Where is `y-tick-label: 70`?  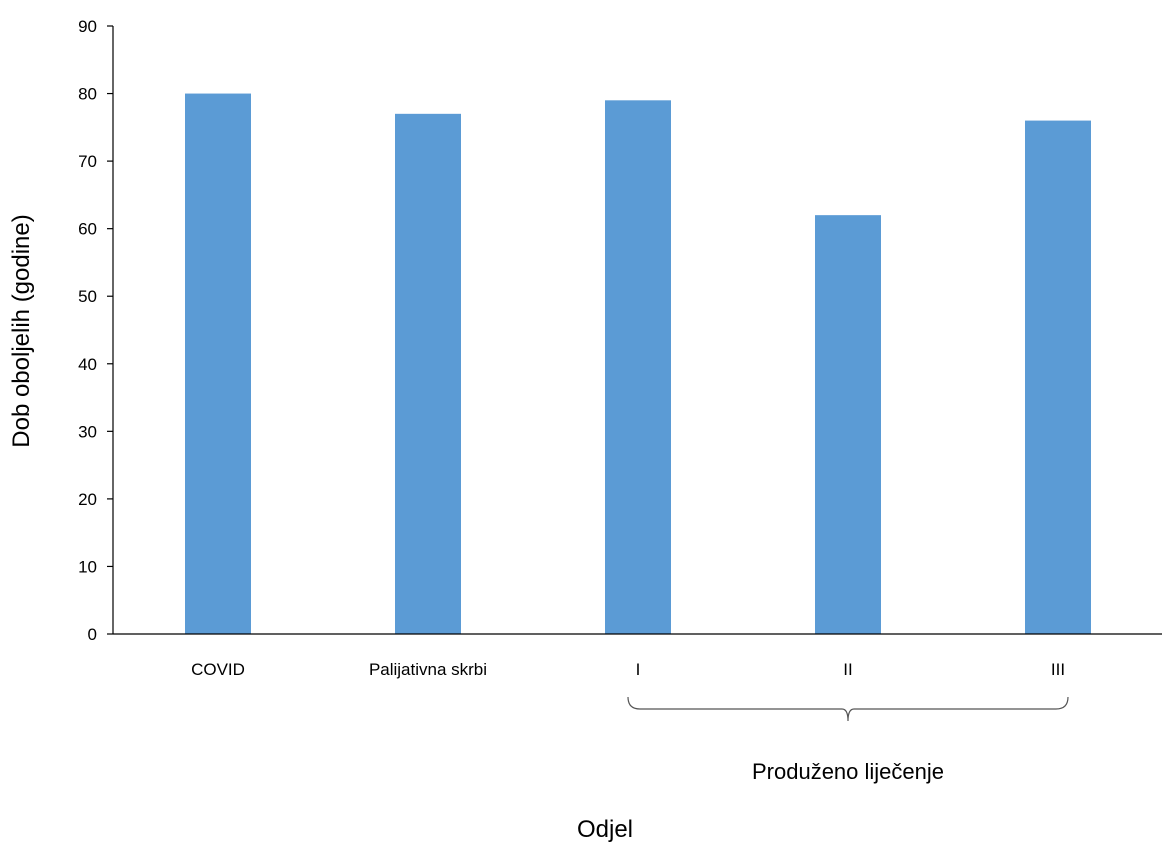 y-tick-label: 70 is located at coordinates (87, 161).